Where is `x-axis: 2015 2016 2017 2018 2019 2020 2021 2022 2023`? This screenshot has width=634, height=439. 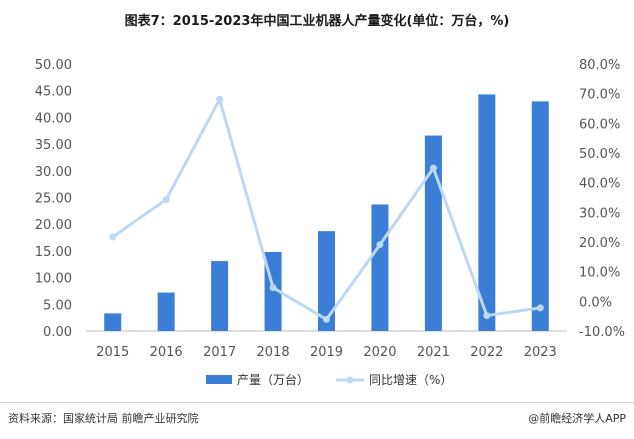
x-axis: 2015 2016 2017 2018 2019 2020 2021 2022 2023 is located at coordinates (326, 345).